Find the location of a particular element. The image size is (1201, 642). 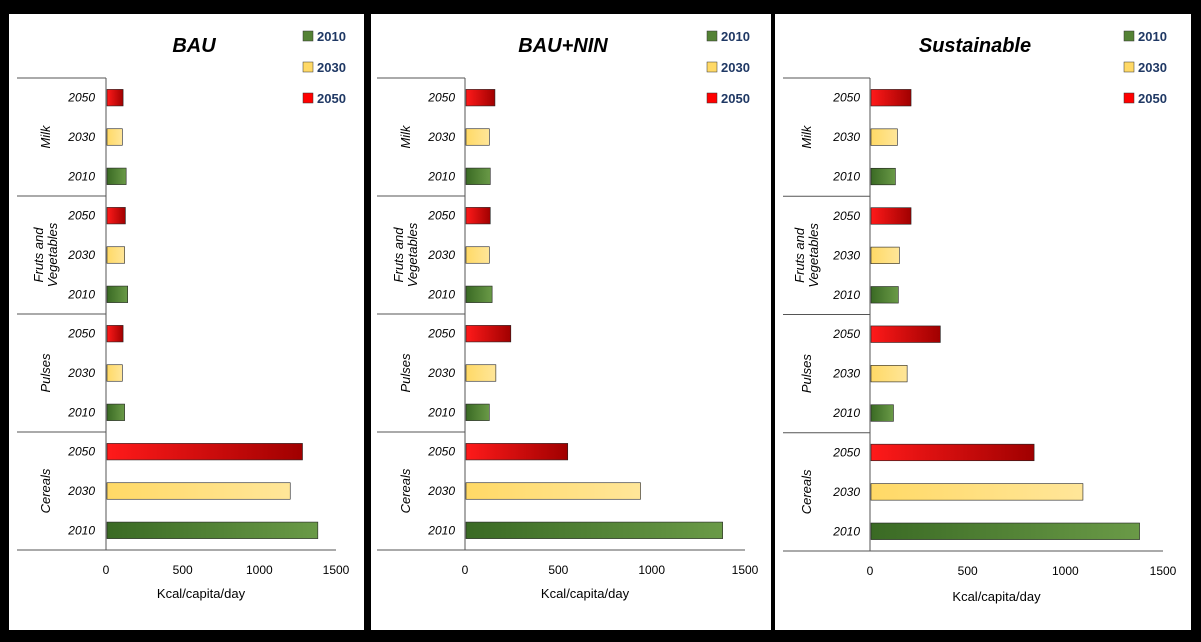

chart-title: BAU+NIN is located at coordinates (563, 46).